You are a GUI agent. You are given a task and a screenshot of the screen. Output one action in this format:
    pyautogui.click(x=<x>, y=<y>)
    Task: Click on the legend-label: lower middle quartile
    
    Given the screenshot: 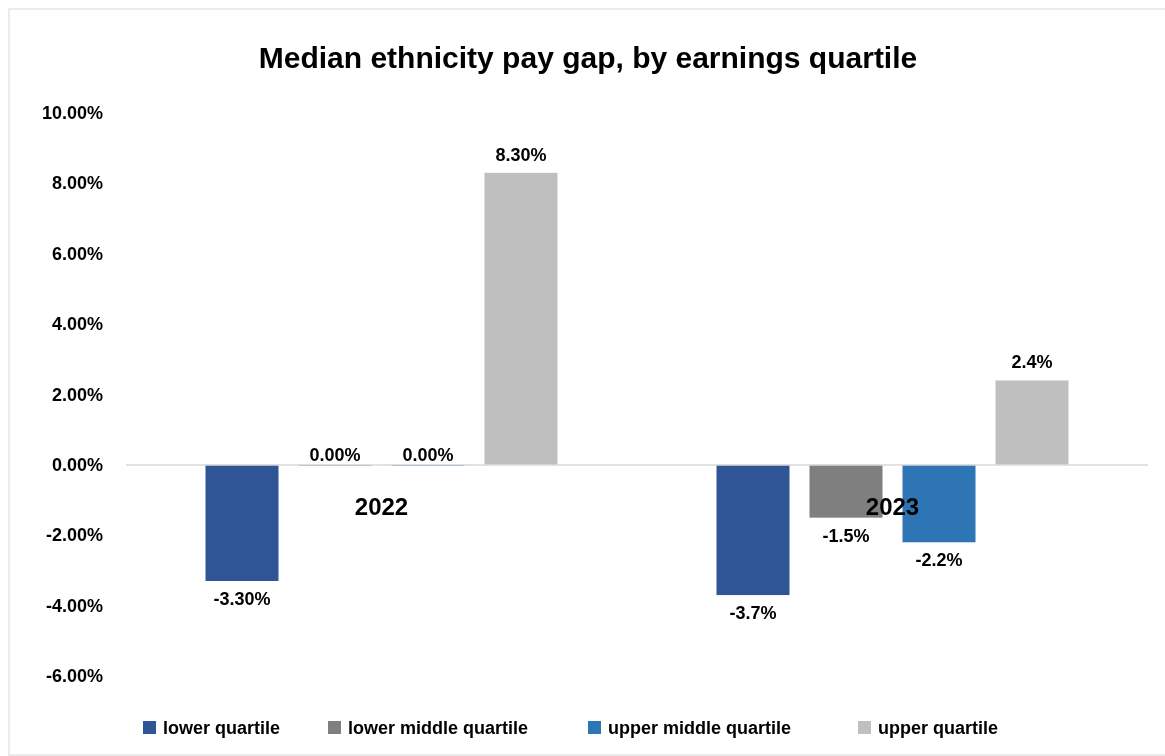 What is the action you would take?
    pyautogui.click(x=438, y=728)
    